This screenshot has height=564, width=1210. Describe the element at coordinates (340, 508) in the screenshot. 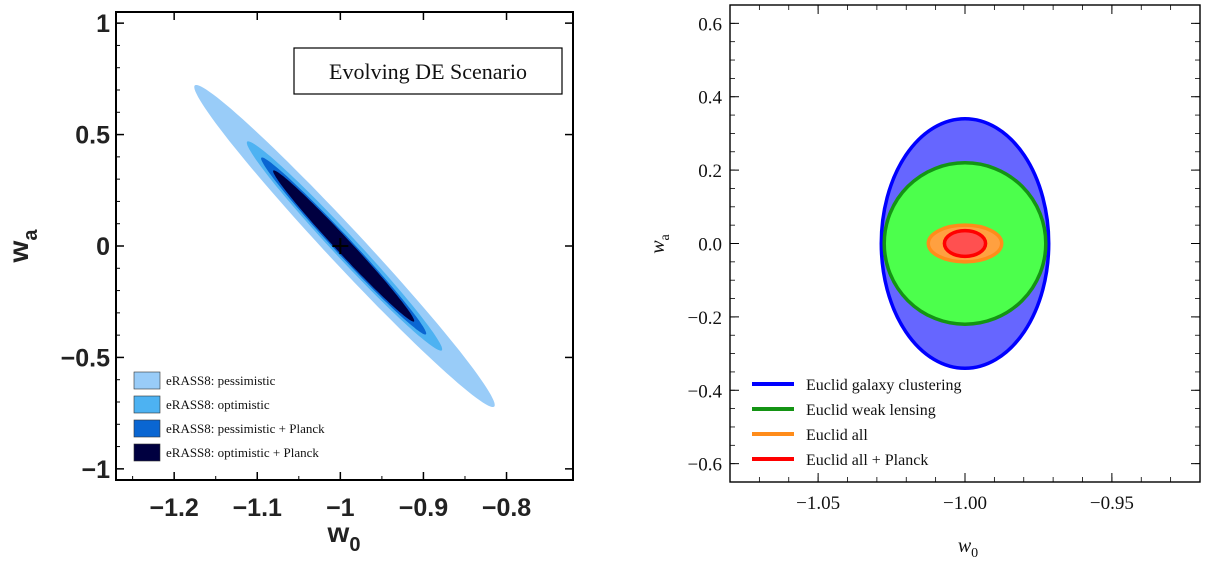

I see `left-x-tick-label: −1` at that location.